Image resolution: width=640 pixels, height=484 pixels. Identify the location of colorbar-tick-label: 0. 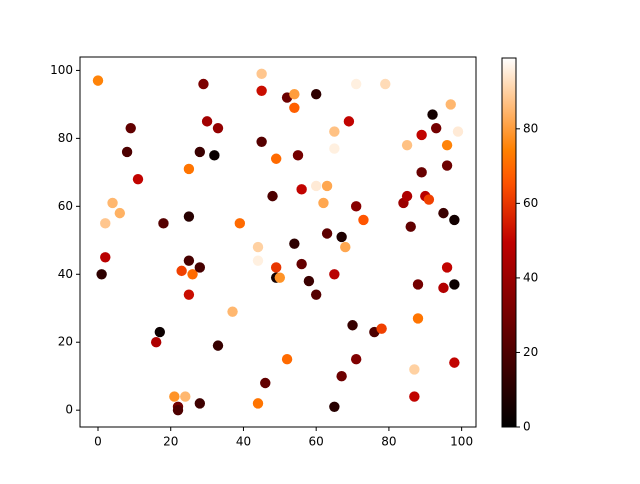
(527, 427).